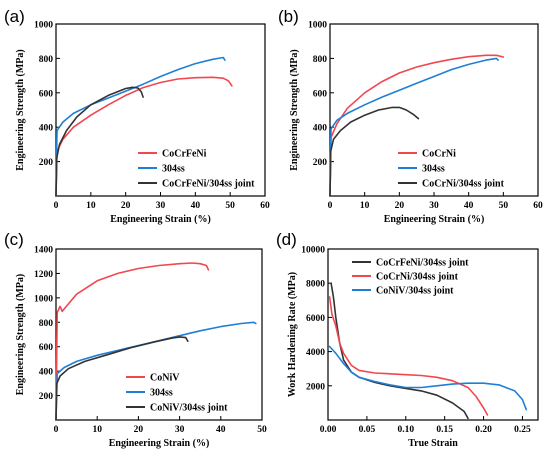  What do you see at coordinates (328, 430) in the screenshot?
I see `x-tick-label: 0.00` at bounding box center [328, 430].